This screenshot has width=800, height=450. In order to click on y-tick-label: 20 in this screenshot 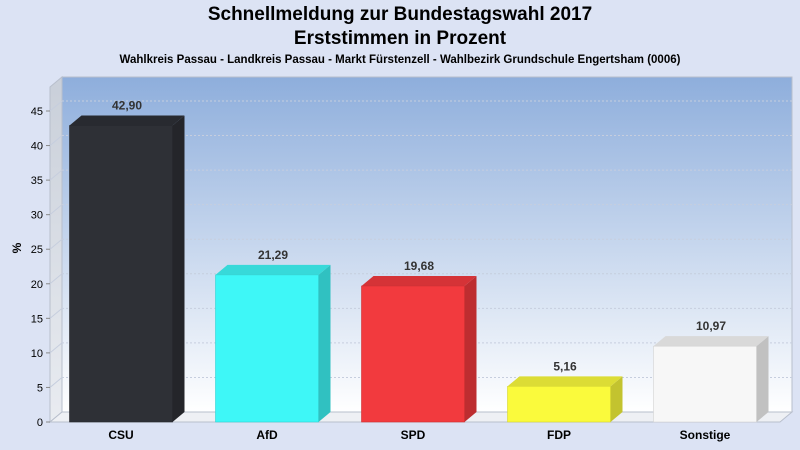, I will do `click(37, 285)`.